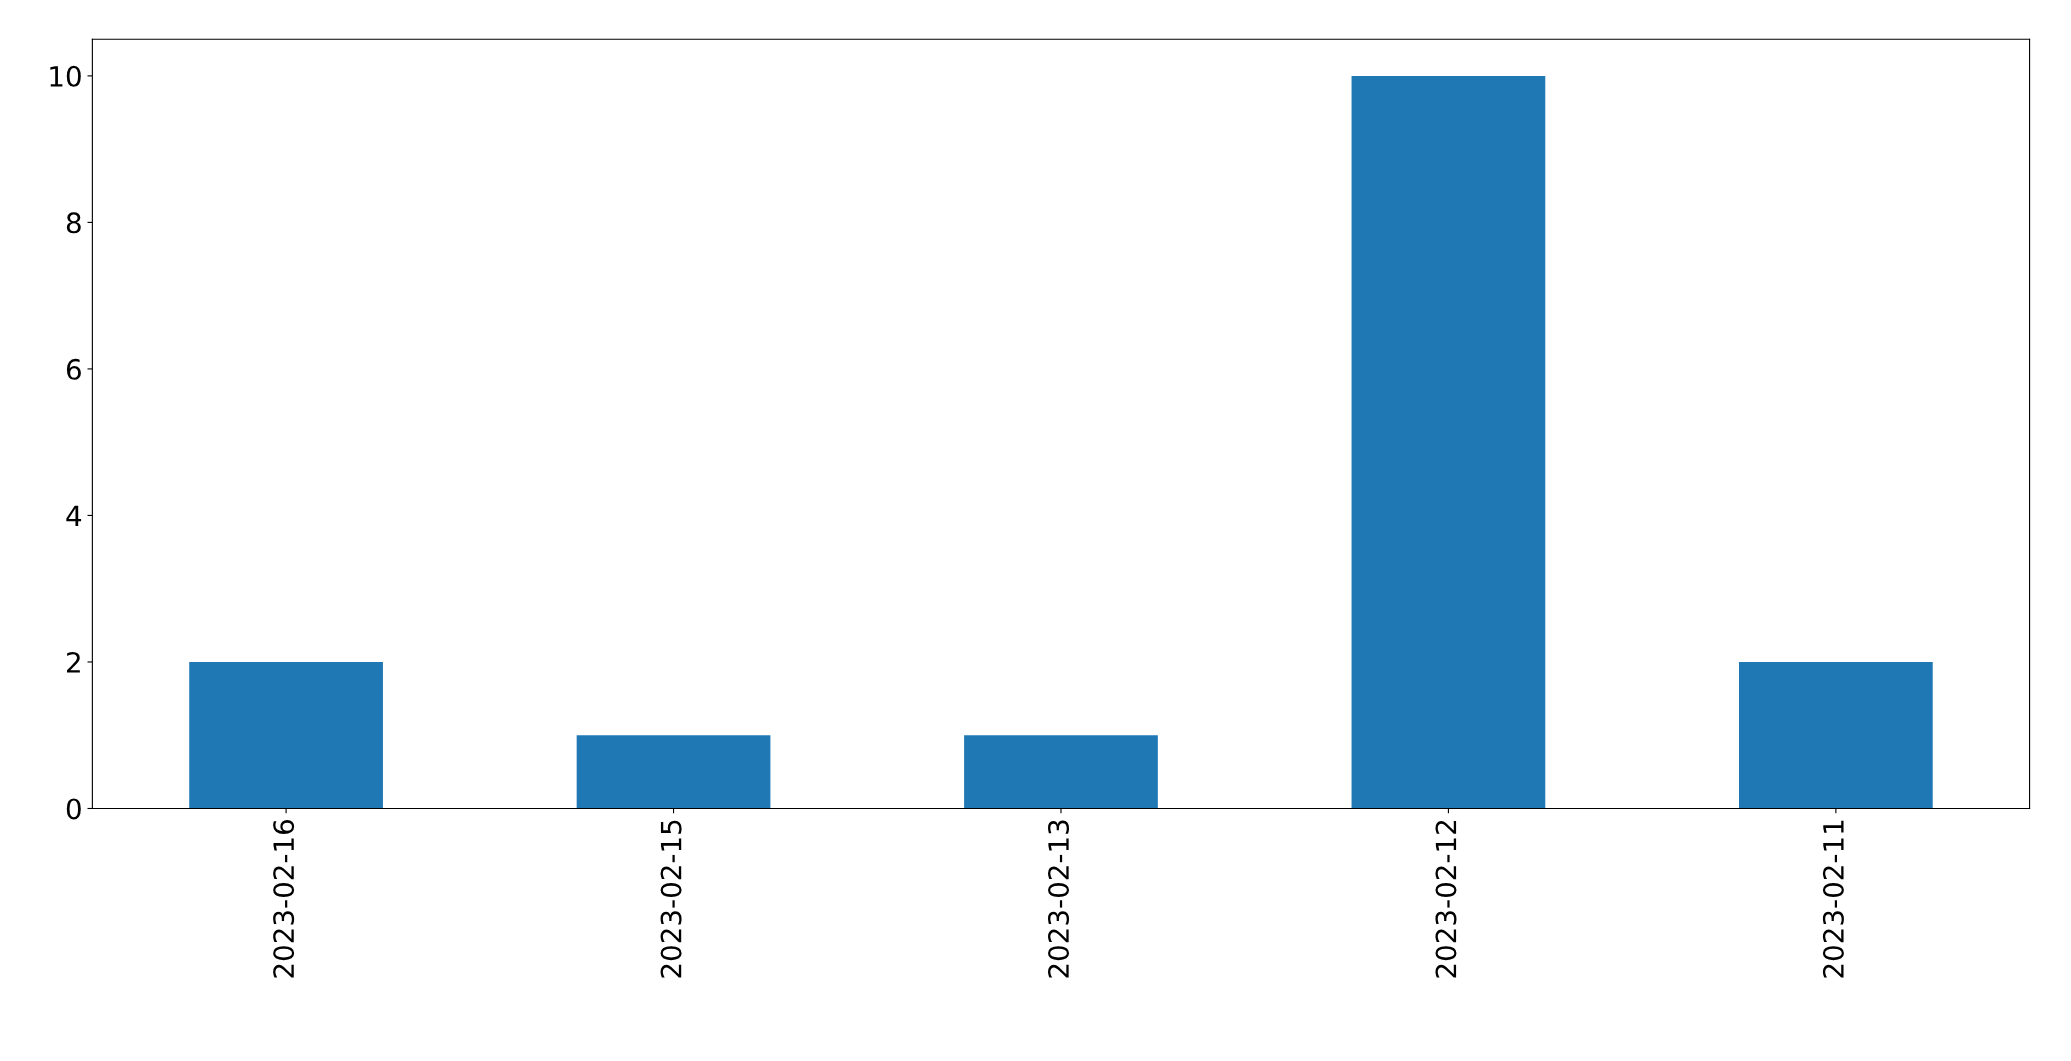 This screenshot has height=1061, width=2071. I want to click on x-tick-label: 2023-02-11, so click(1833, 899).